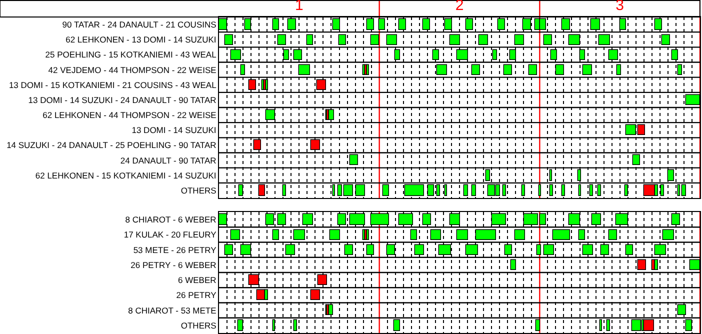 The width and height of the screenshot is (702, 334). I want to click on y-tick-label: 8 CHIAROT - 53 METE, so click(172, 310).